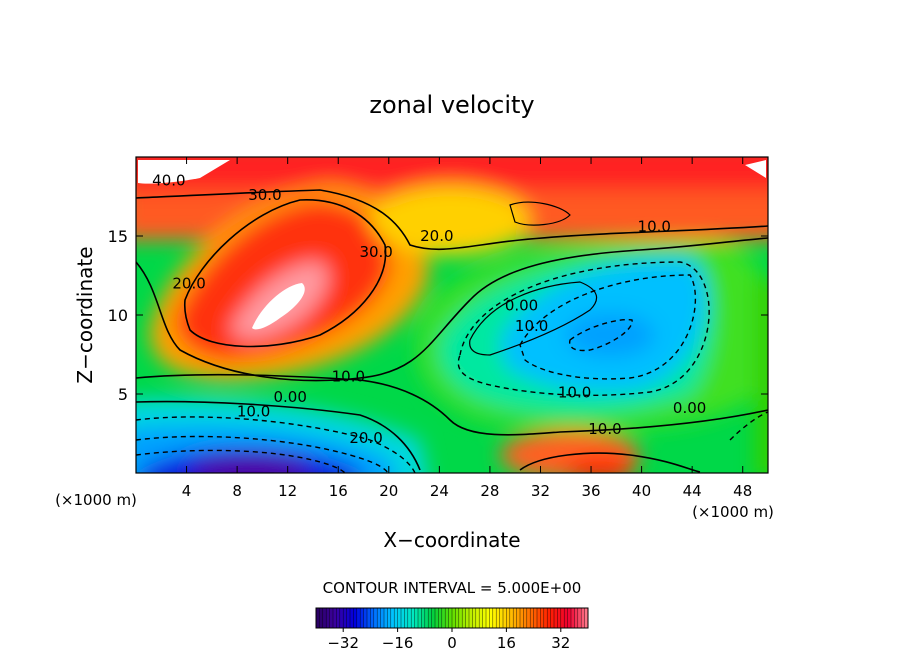  I want to click on x-tick-label: 16, so click(338, 491).